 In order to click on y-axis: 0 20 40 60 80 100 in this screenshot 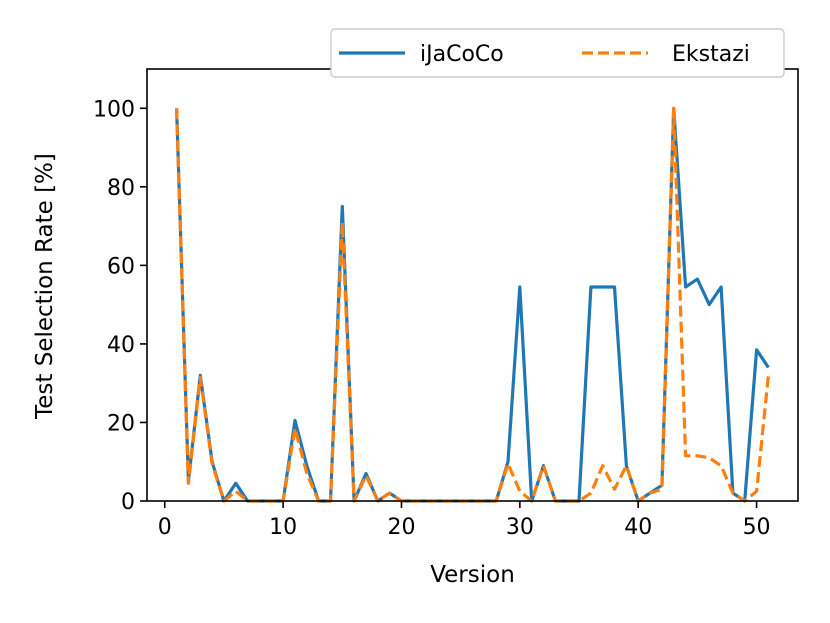, I will do `click(120, 306)`.